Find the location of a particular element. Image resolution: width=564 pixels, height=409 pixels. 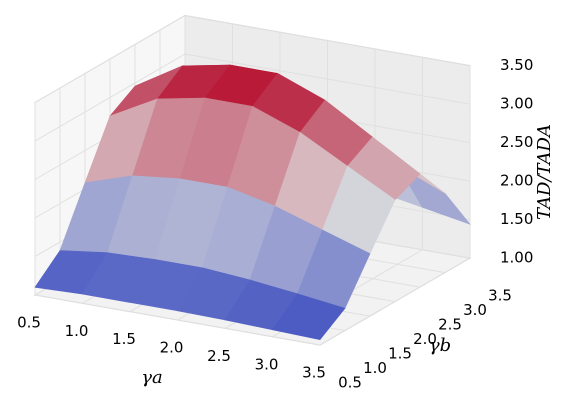

y-axis-label: γb is located at coordinates (440, 345).